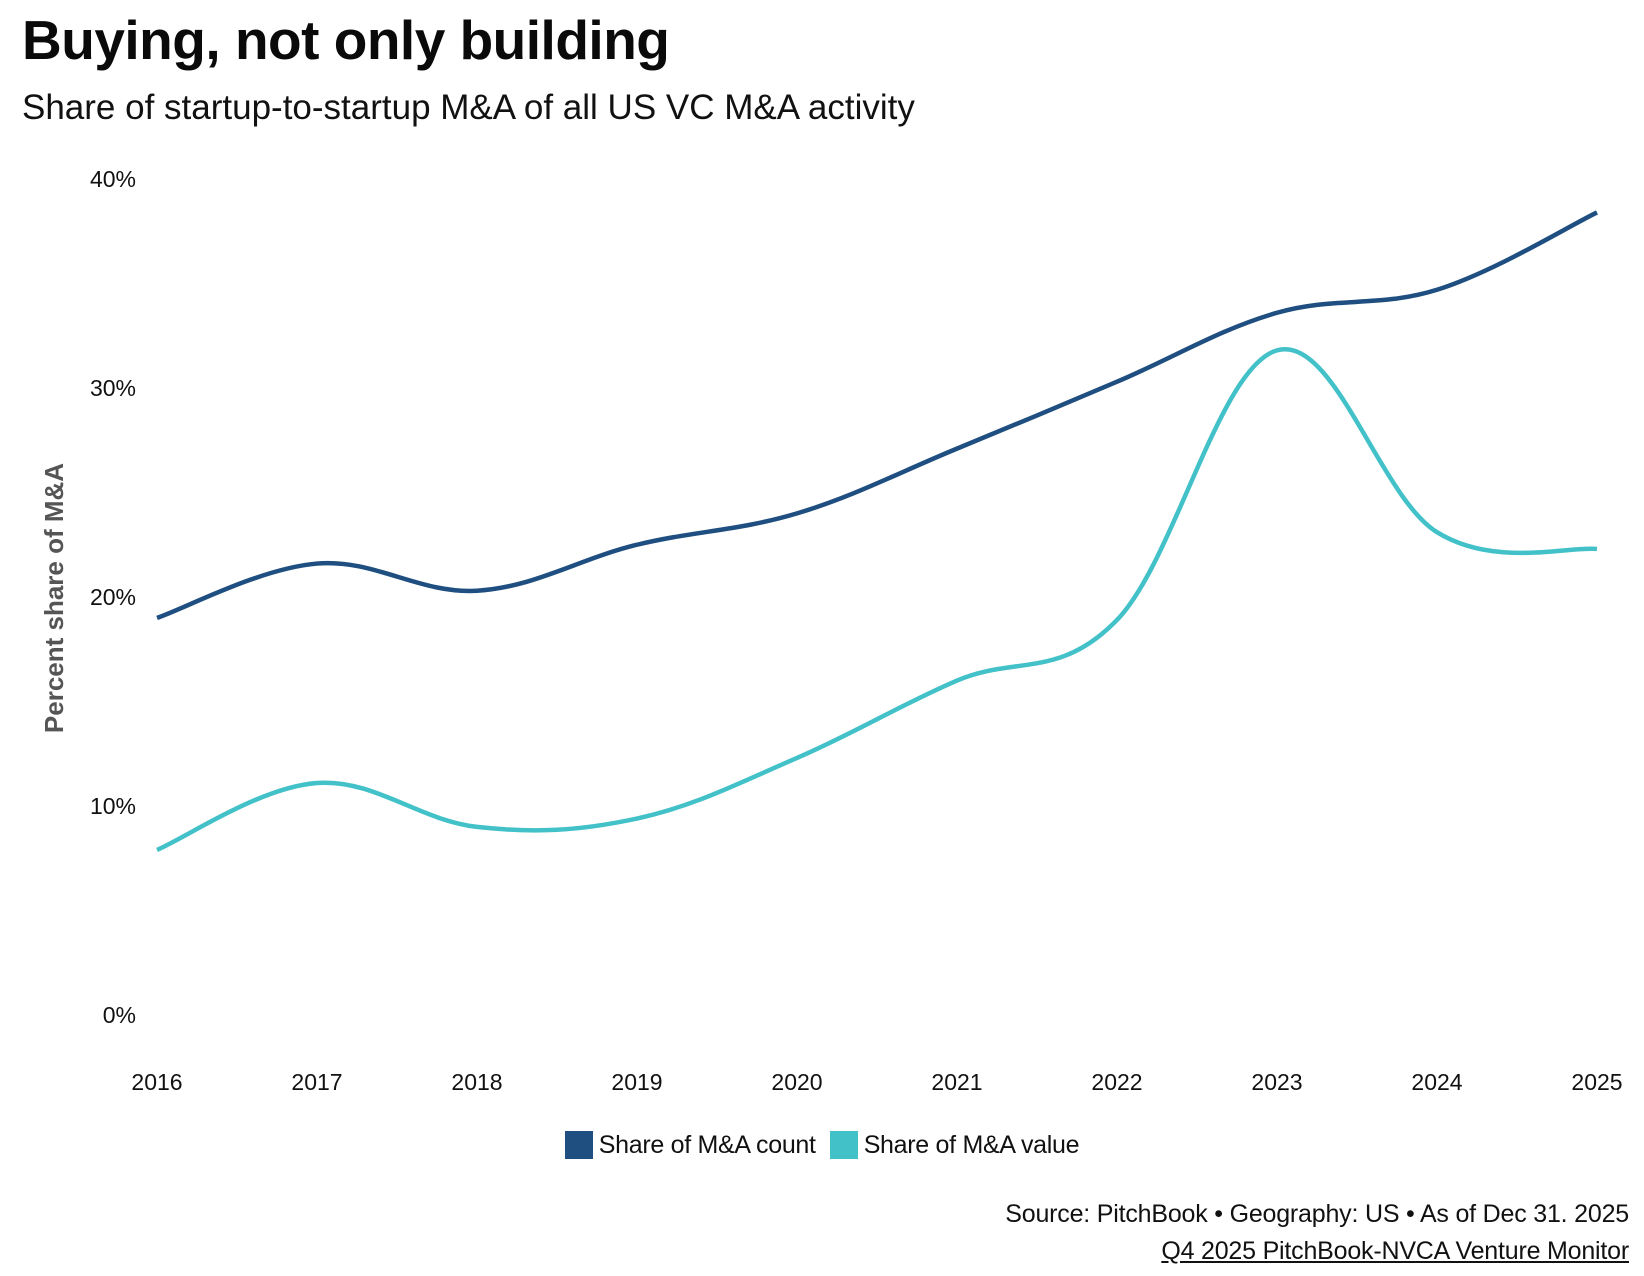 The image size is (1644, 1276). What do you see at coordinates (1117, 382) in the screenshot?
I see `count-point-2022` at bounding box center [1117, 382].